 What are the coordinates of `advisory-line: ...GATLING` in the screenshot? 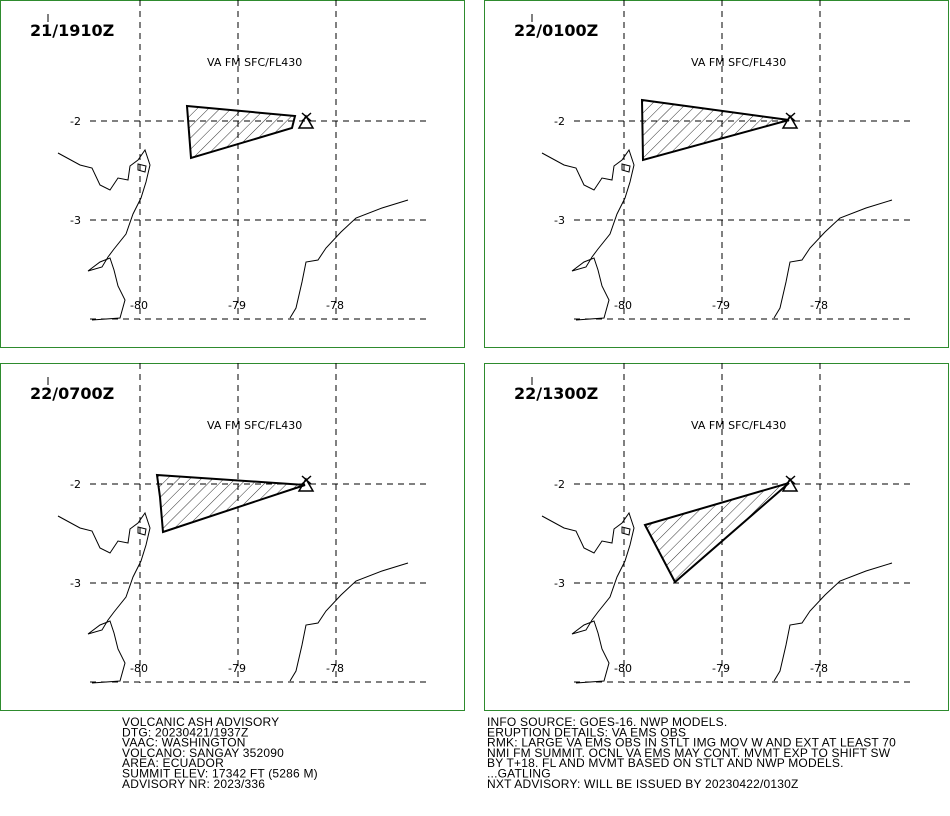 It's located at (519, 774).